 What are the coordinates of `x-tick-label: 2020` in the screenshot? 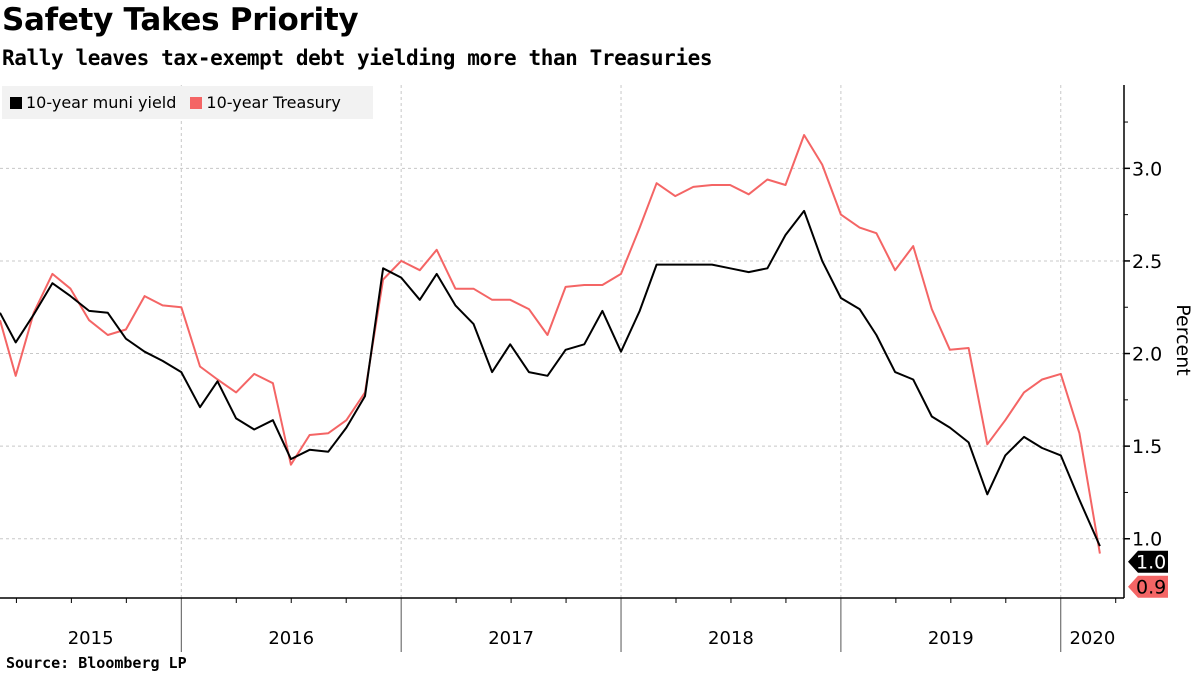 It's located at (1092, 638).